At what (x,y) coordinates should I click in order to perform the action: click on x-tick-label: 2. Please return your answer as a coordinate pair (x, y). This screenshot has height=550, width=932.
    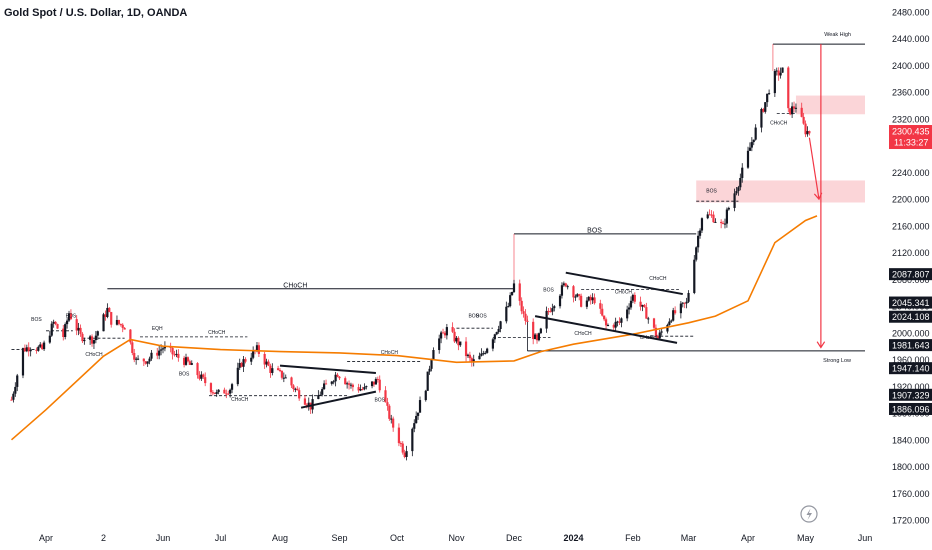
    Looking at the image, I should click on (103, 538).